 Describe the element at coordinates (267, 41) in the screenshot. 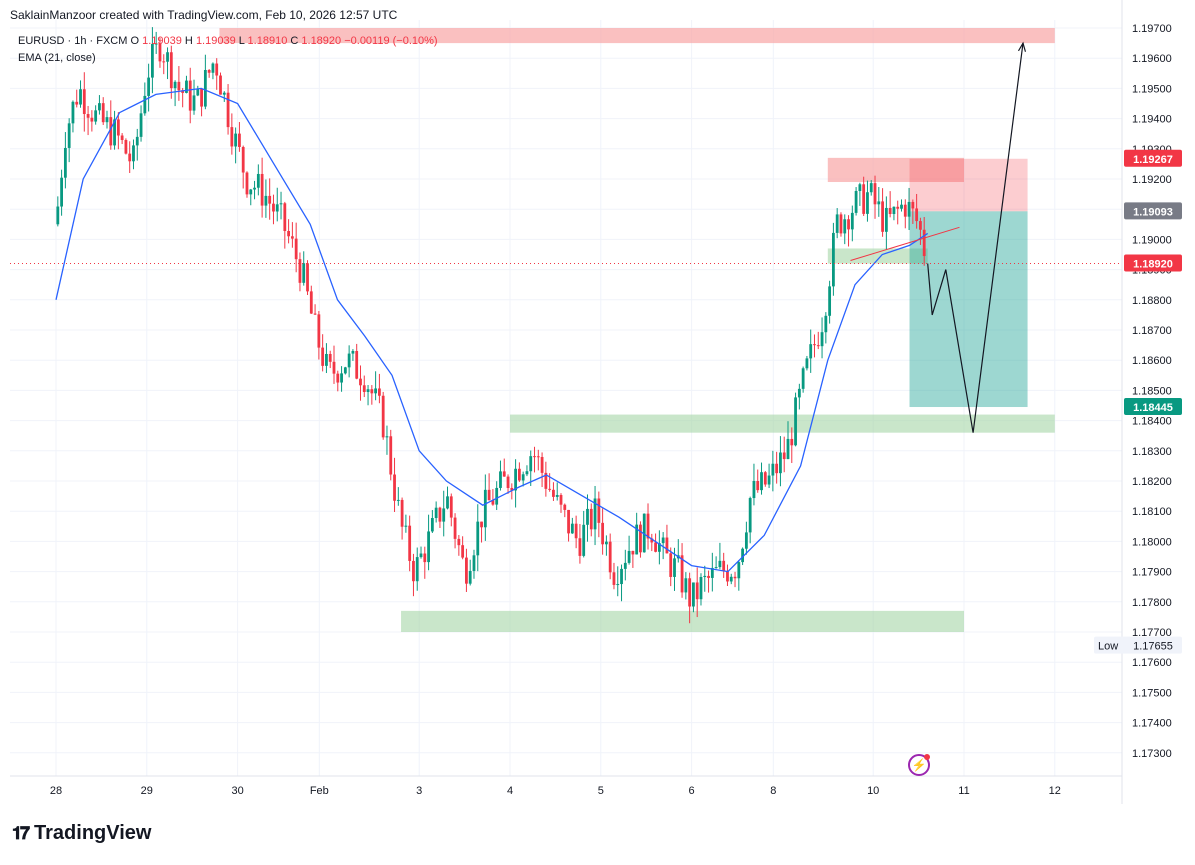

I see `low-value: 1.18910` at that location.